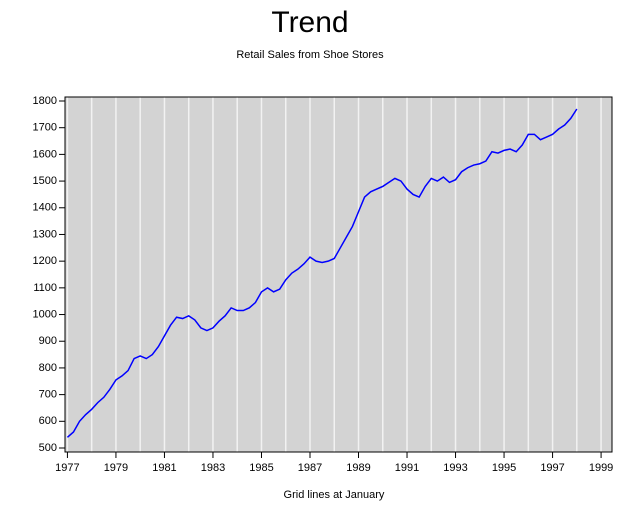 This screenshot has width=621, height=513. Describe the element at coordinates (48, 448) in the screenshot. I see `y-tick-label: 500` at that location.